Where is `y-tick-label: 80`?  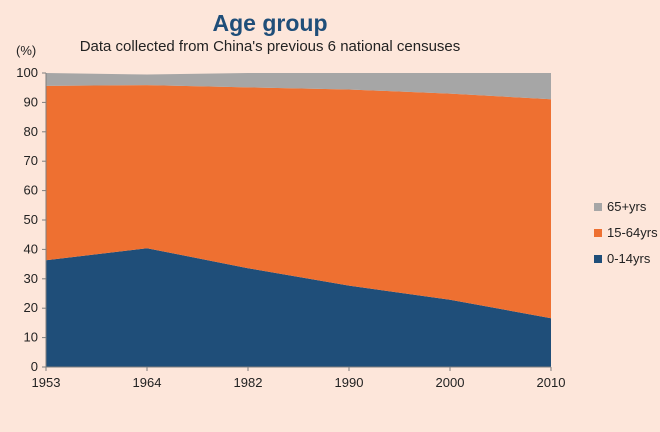
y-tick-label: 80 is located at coordinates (31, 131).